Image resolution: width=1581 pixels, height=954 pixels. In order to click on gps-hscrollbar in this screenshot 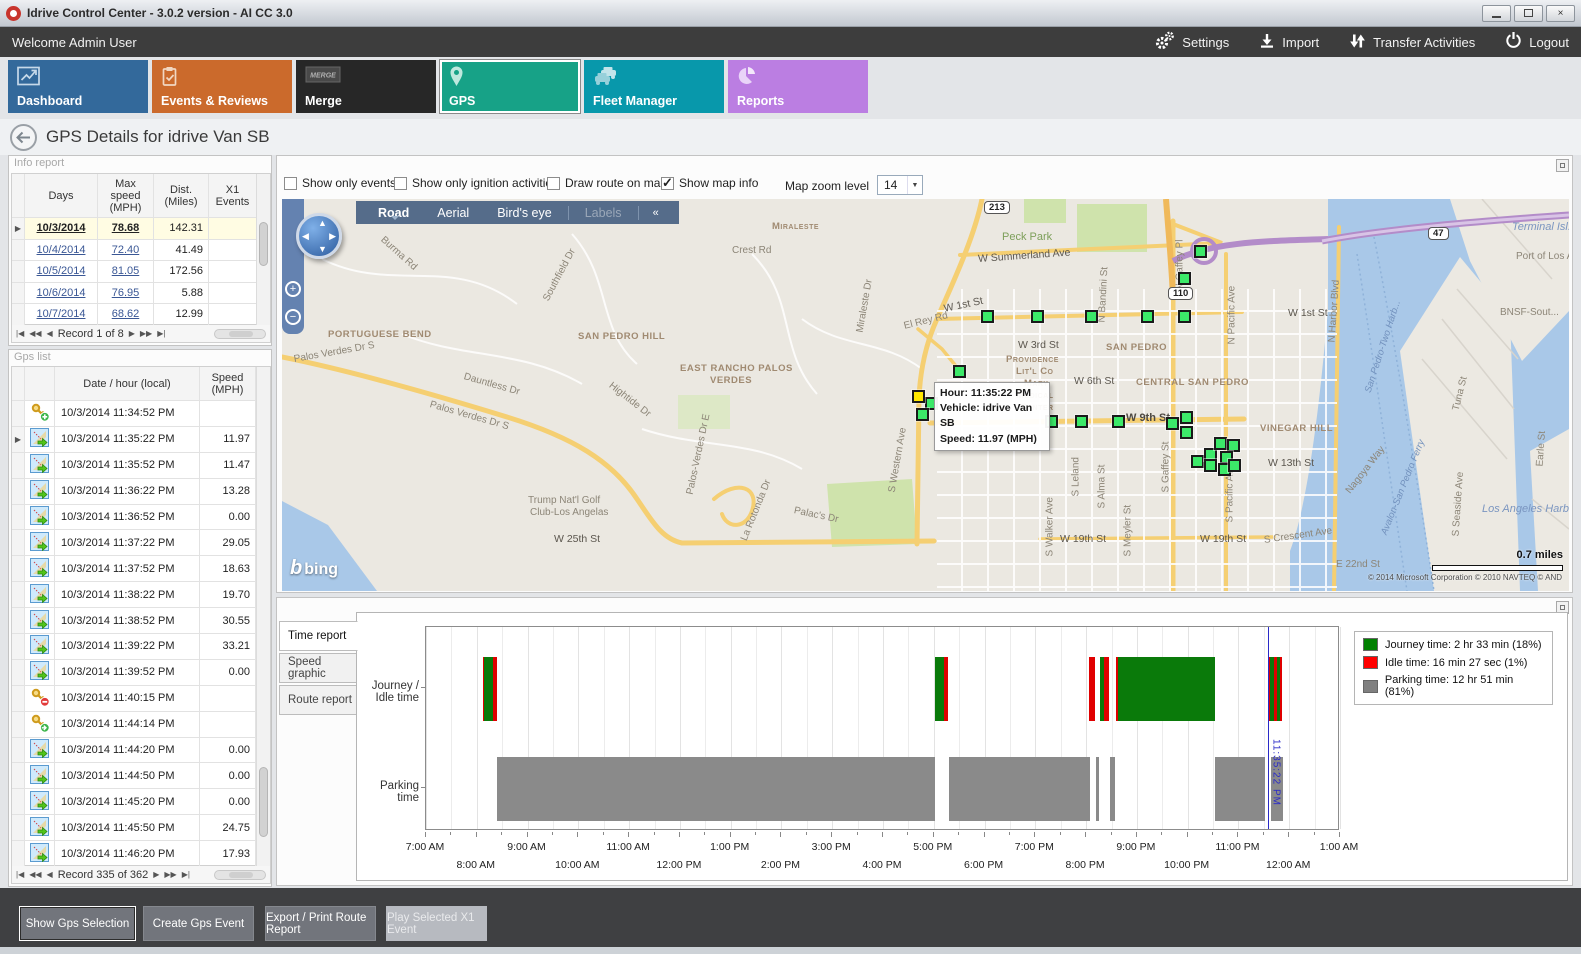, I will do `click(240, 874)`.